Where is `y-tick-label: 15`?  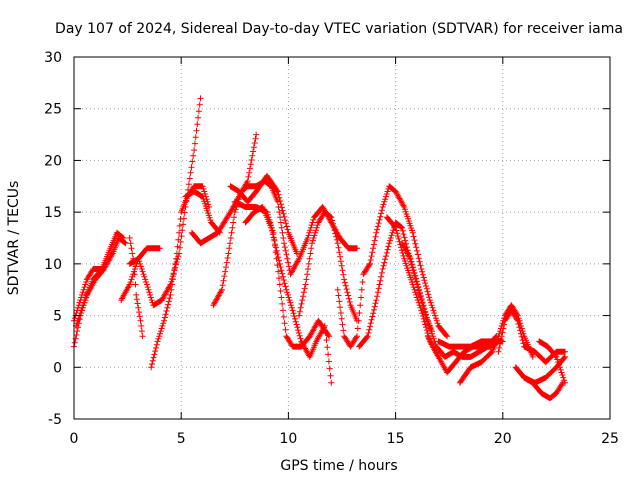 y-tick-label: 15 is located at coordinates (53, 213).